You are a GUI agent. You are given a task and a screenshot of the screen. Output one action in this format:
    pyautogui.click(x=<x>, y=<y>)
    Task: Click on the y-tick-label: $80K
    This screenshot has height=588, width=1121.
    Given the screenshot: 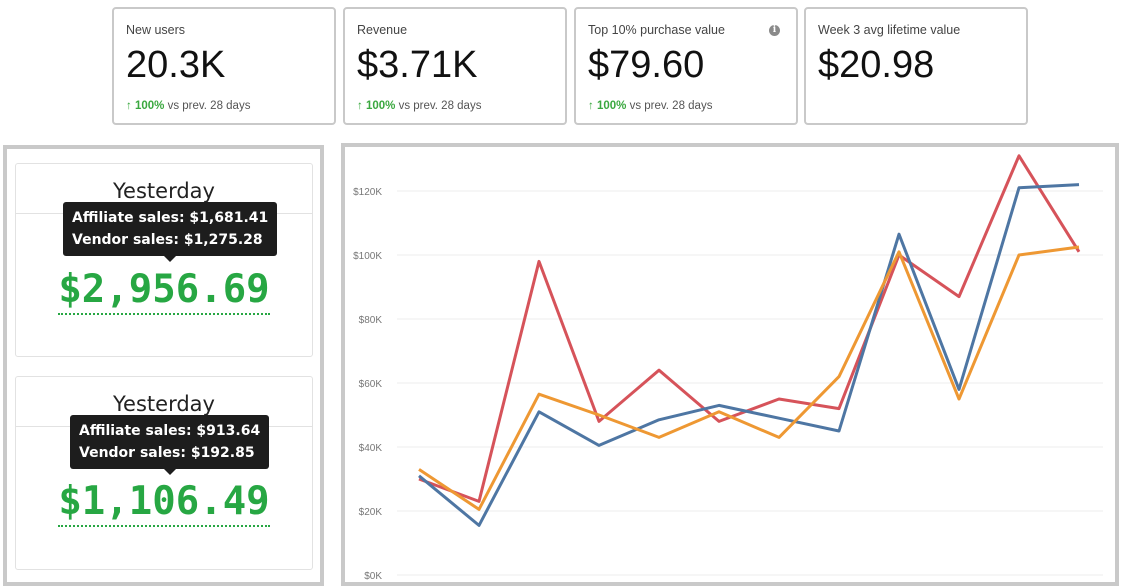 What is the action you would take?
    pyautogui.click(x=371, y=320)
    